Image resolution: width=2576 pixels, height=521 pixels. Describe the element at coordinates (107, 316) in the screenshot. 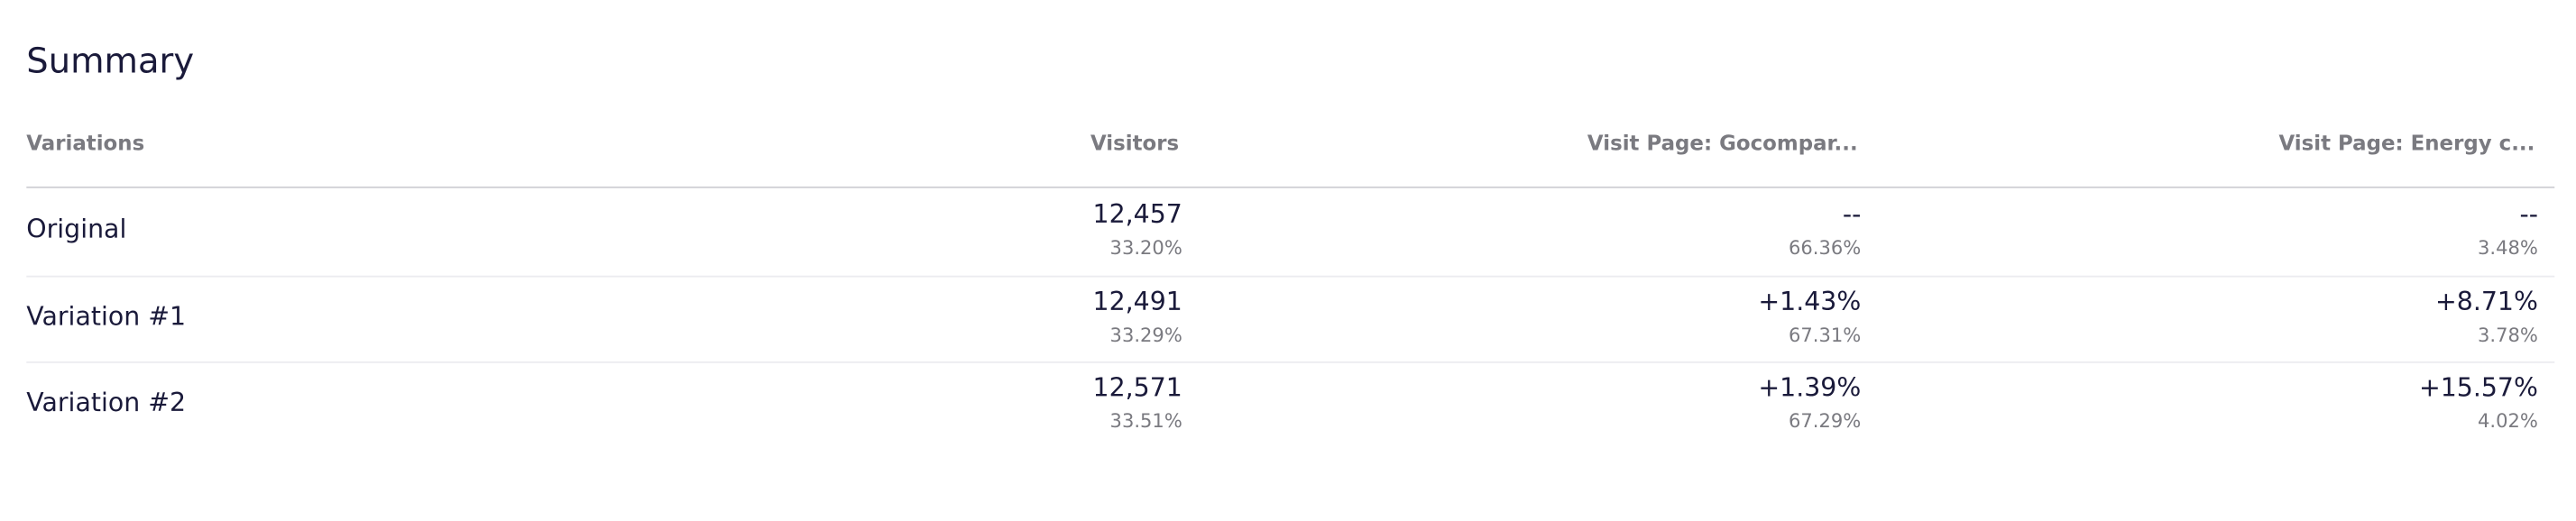

I see `variation-name: Variation #1` at that location.